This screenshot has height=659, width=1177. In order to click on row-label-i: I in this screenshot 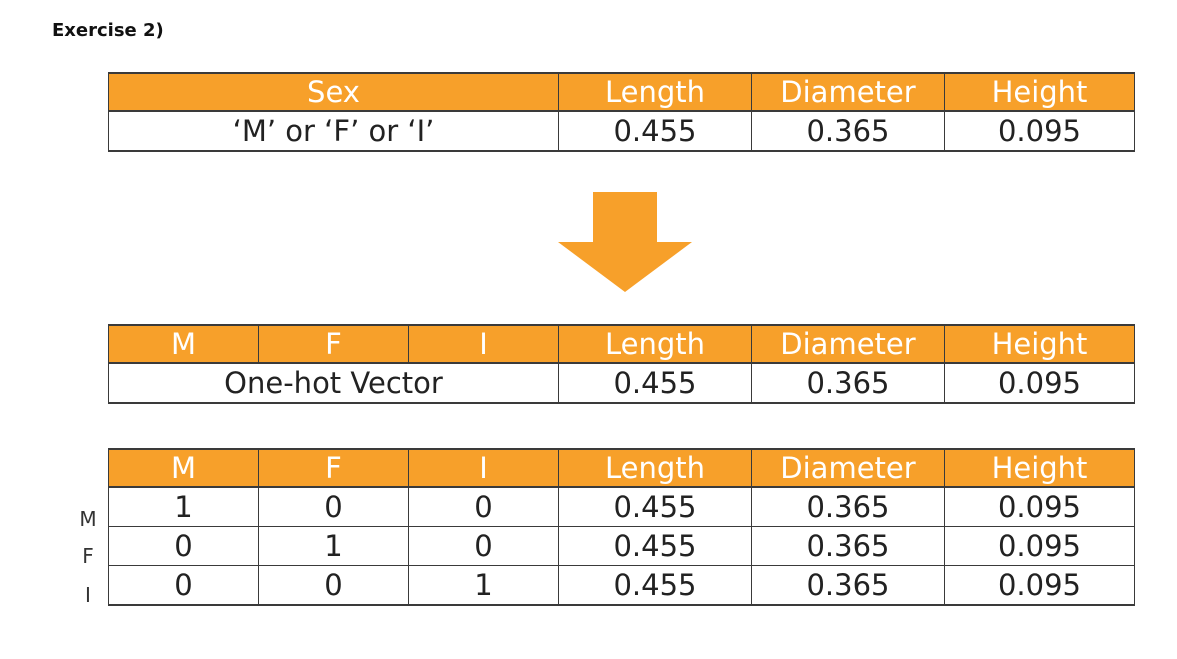, I will do `click(88, 595)`.